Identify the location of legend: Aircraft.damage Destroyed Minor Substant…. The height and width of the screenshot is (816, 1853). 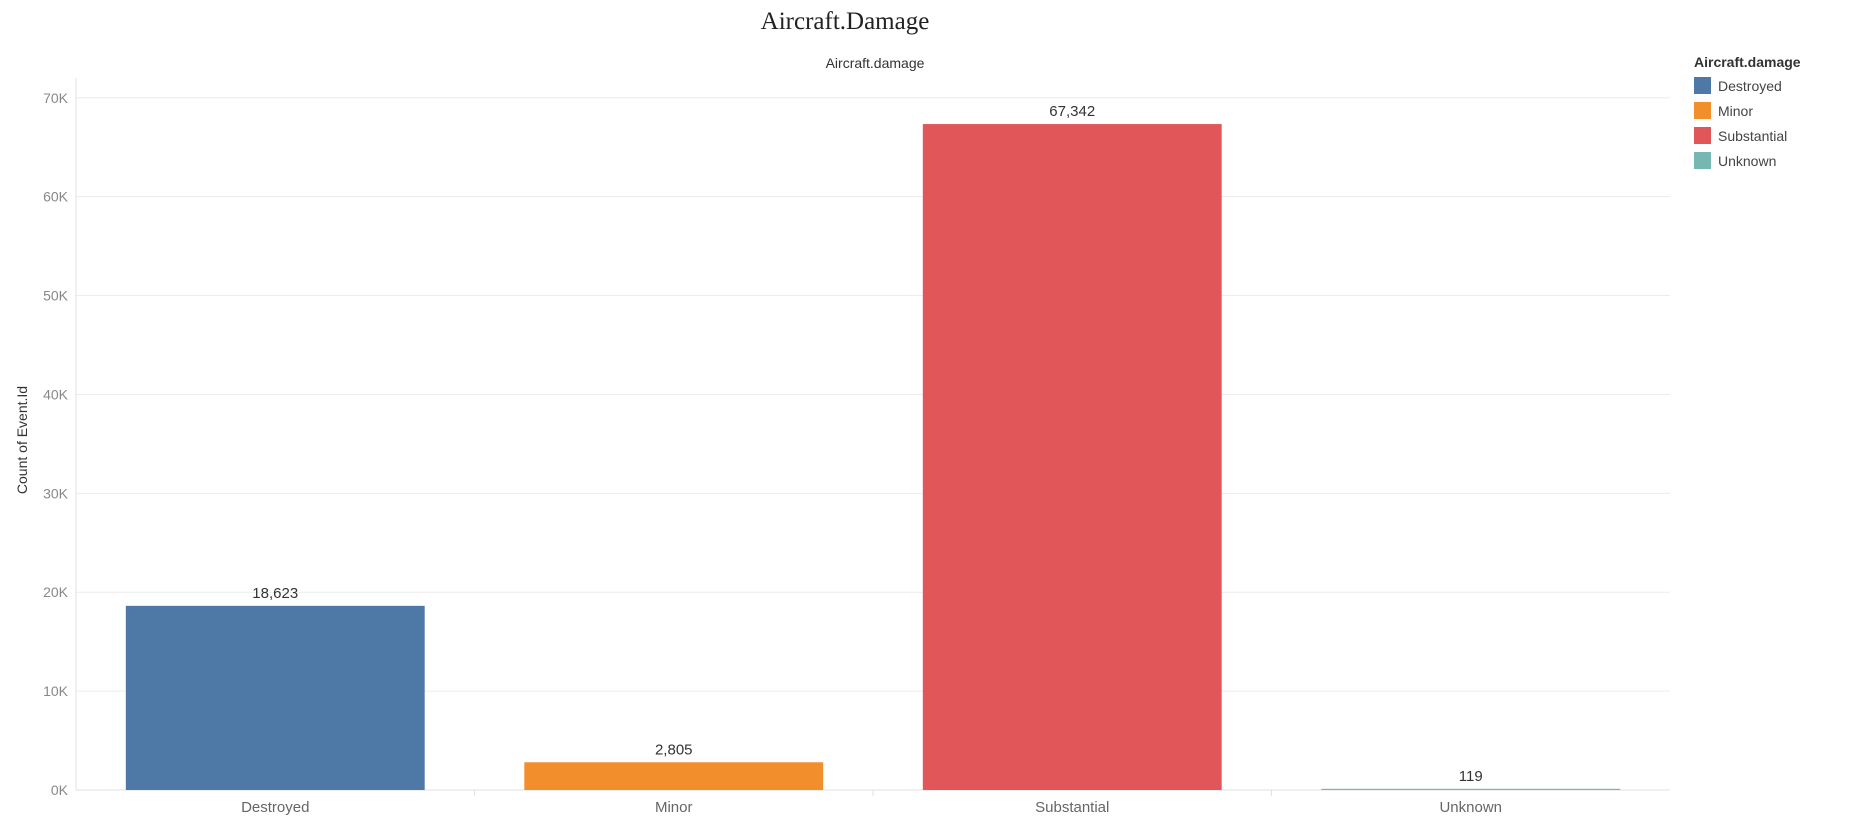
(1747, 113).